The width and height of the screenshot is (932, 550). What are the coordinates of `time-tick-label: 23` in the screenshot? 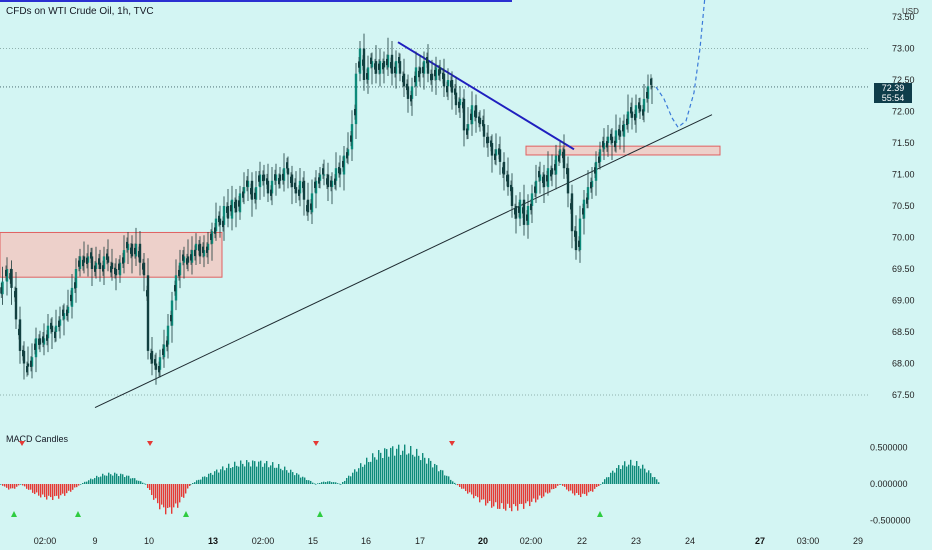 It's located at (636, 541).